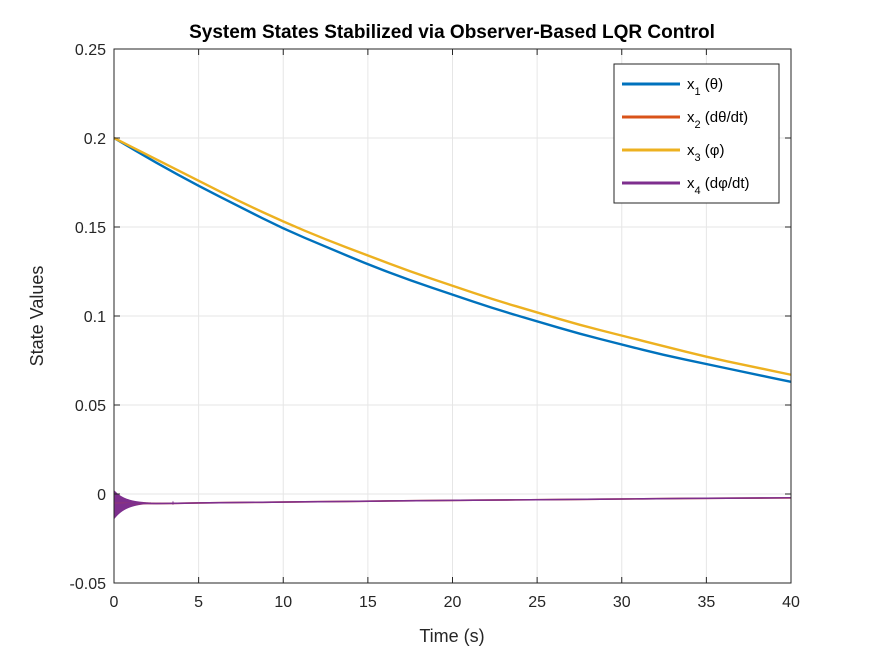 This screenshot has height=656, width=875. What do you see at coordinates (705, 87) in the screenshot?
I see `legend-label-x1: x1 (θ)` at bounding box center [705, 87].